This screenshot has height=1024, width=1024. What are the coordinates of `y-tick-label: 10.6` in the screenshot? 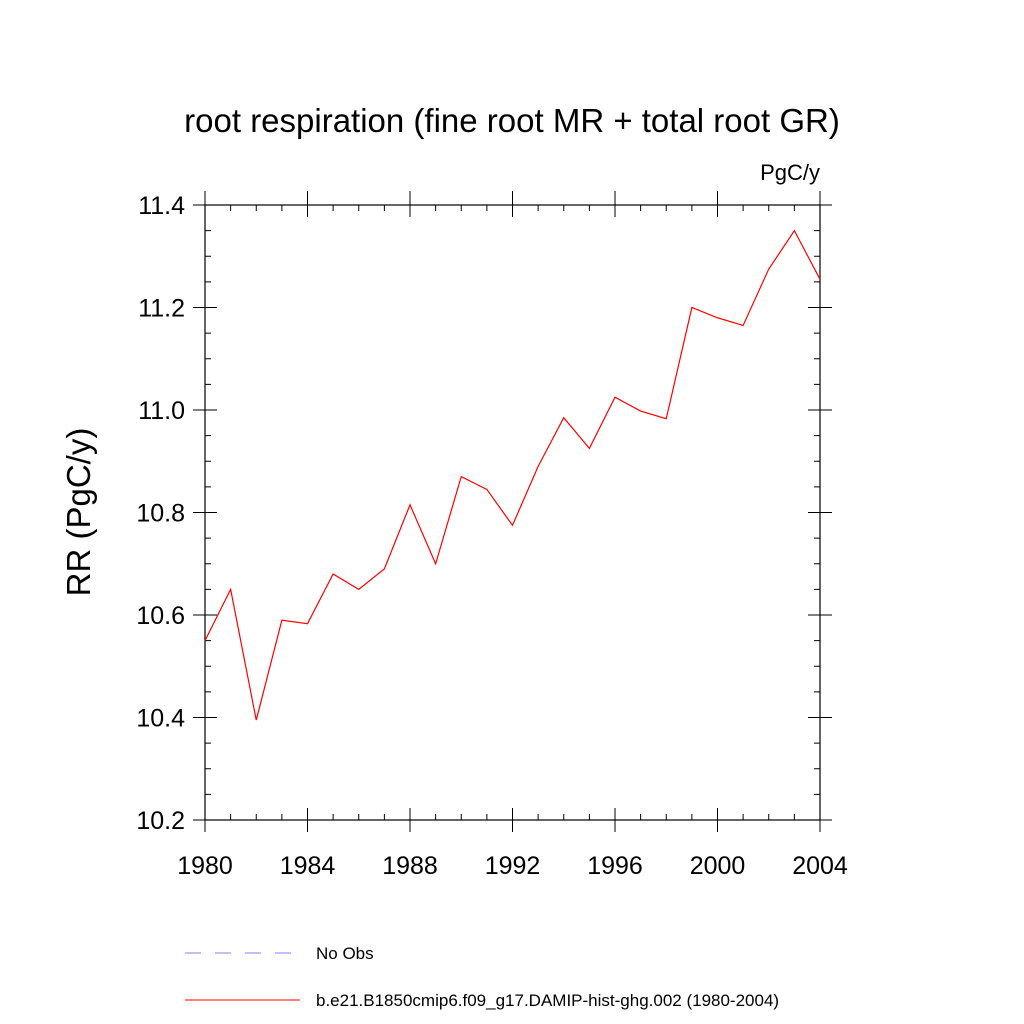 It's located at (160, 616).